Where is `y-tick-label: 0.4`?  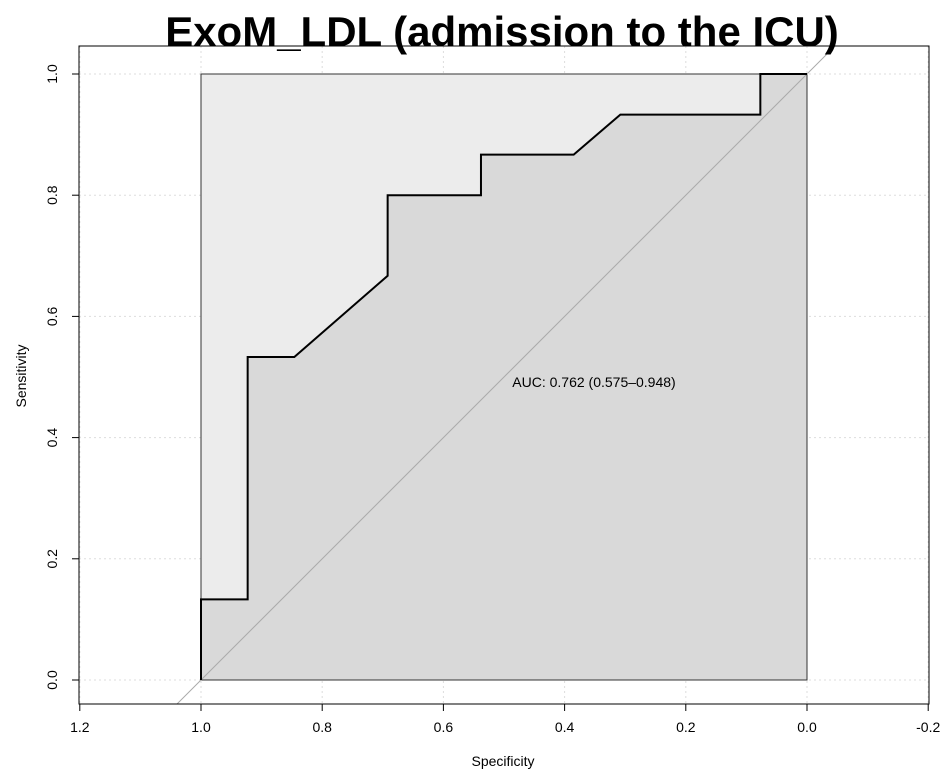 y-tick-label: 0.4 is located at coordinates (52, 438).